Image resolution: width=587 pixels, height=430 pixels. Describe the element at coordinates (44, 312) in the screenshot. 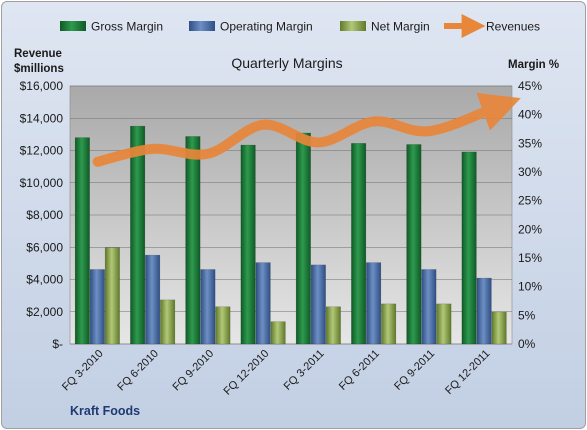

I see `y-left-tick-label: $2,000` at that location.